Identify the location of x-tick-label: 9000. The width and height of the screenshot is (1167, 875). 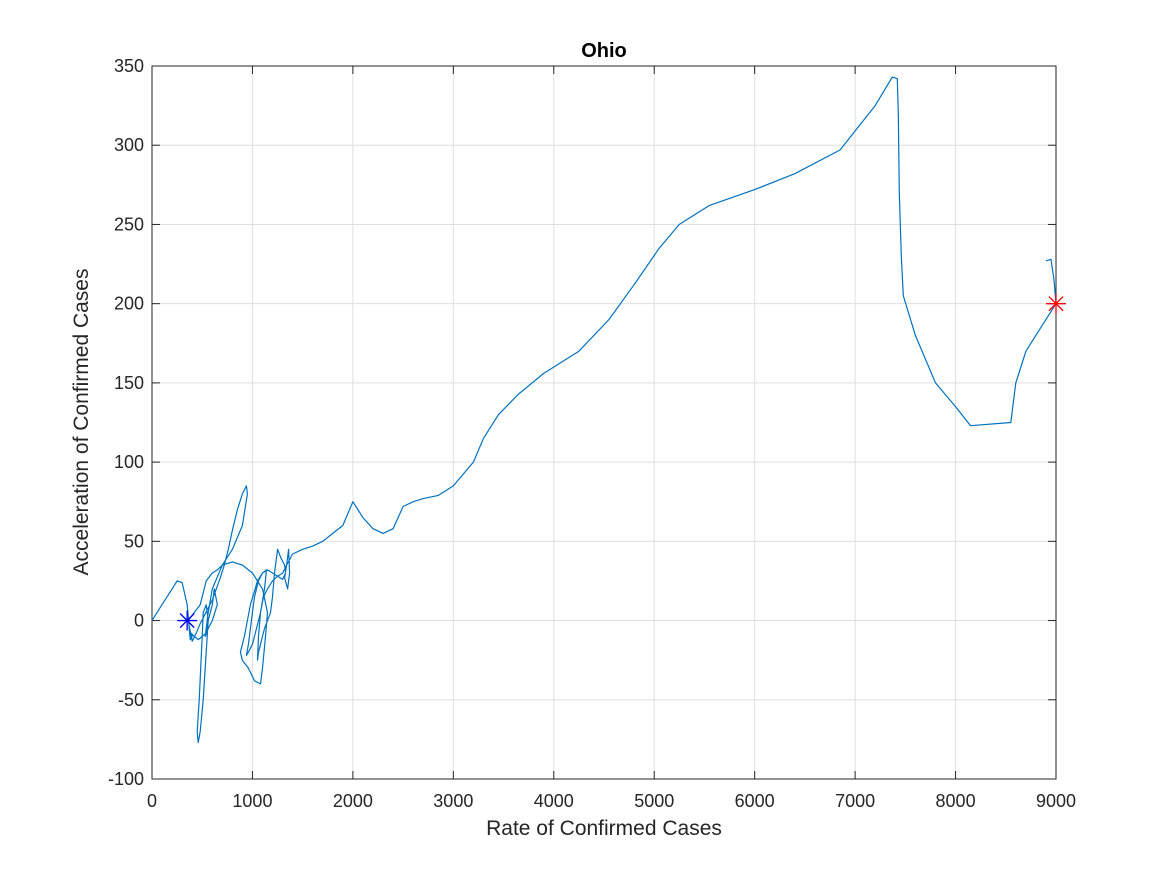
(1056, 801).